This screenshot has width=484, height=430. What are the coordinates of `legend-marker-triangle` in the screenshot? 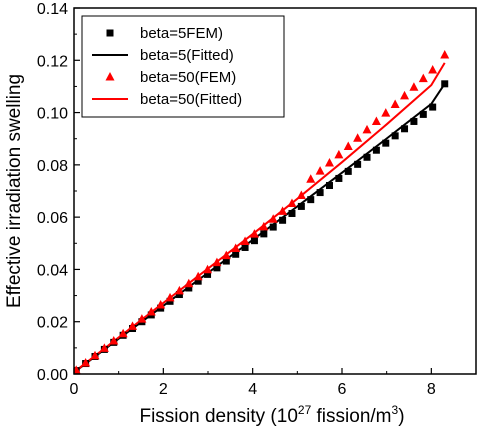 It's located at (110, 76).